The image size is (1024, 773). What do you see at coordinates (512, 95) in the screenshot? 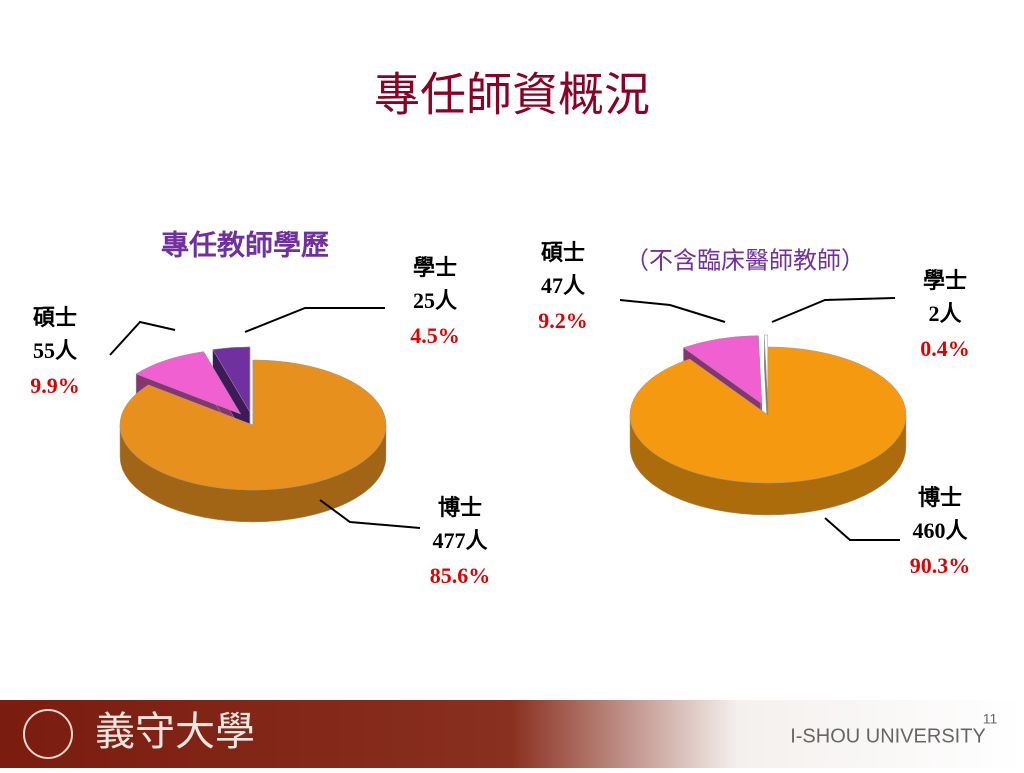
I see `slide-title: 專任師資概況` at bounding box center [512, 95].